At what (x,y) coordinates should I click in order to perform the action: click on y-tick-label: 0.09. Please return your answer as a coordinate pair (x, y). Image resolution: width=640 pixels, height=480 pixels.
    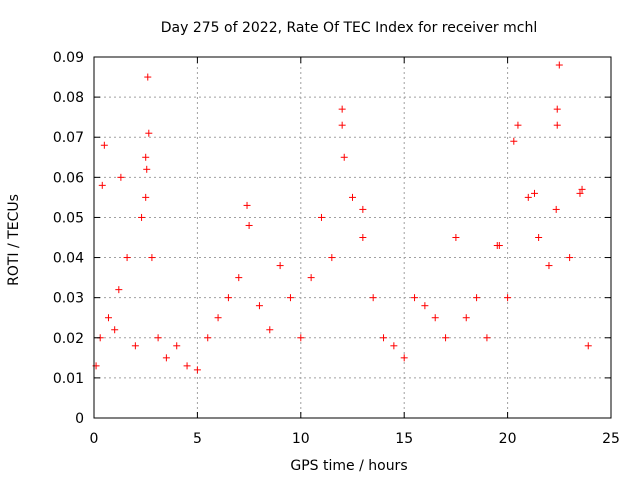
    Looking at the image, I should click on (68, 58).